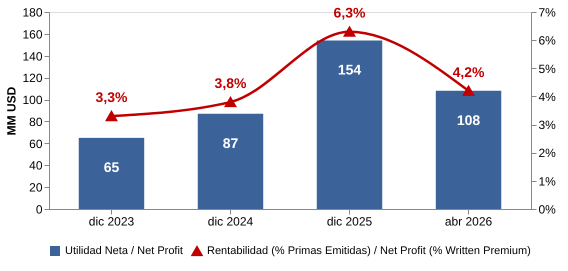 The width and height of the screenshot is (568, 271). Describe the element at coordinates (547, 97) in the screenshot. I see `y2-tick-label: 4%` at that location.